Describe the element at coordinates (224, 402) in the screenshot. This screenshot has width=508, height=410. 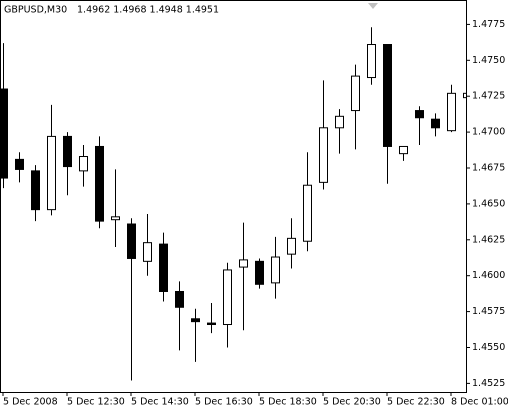
I see `x-tick-label: 5 Dec 16:30` at that location.